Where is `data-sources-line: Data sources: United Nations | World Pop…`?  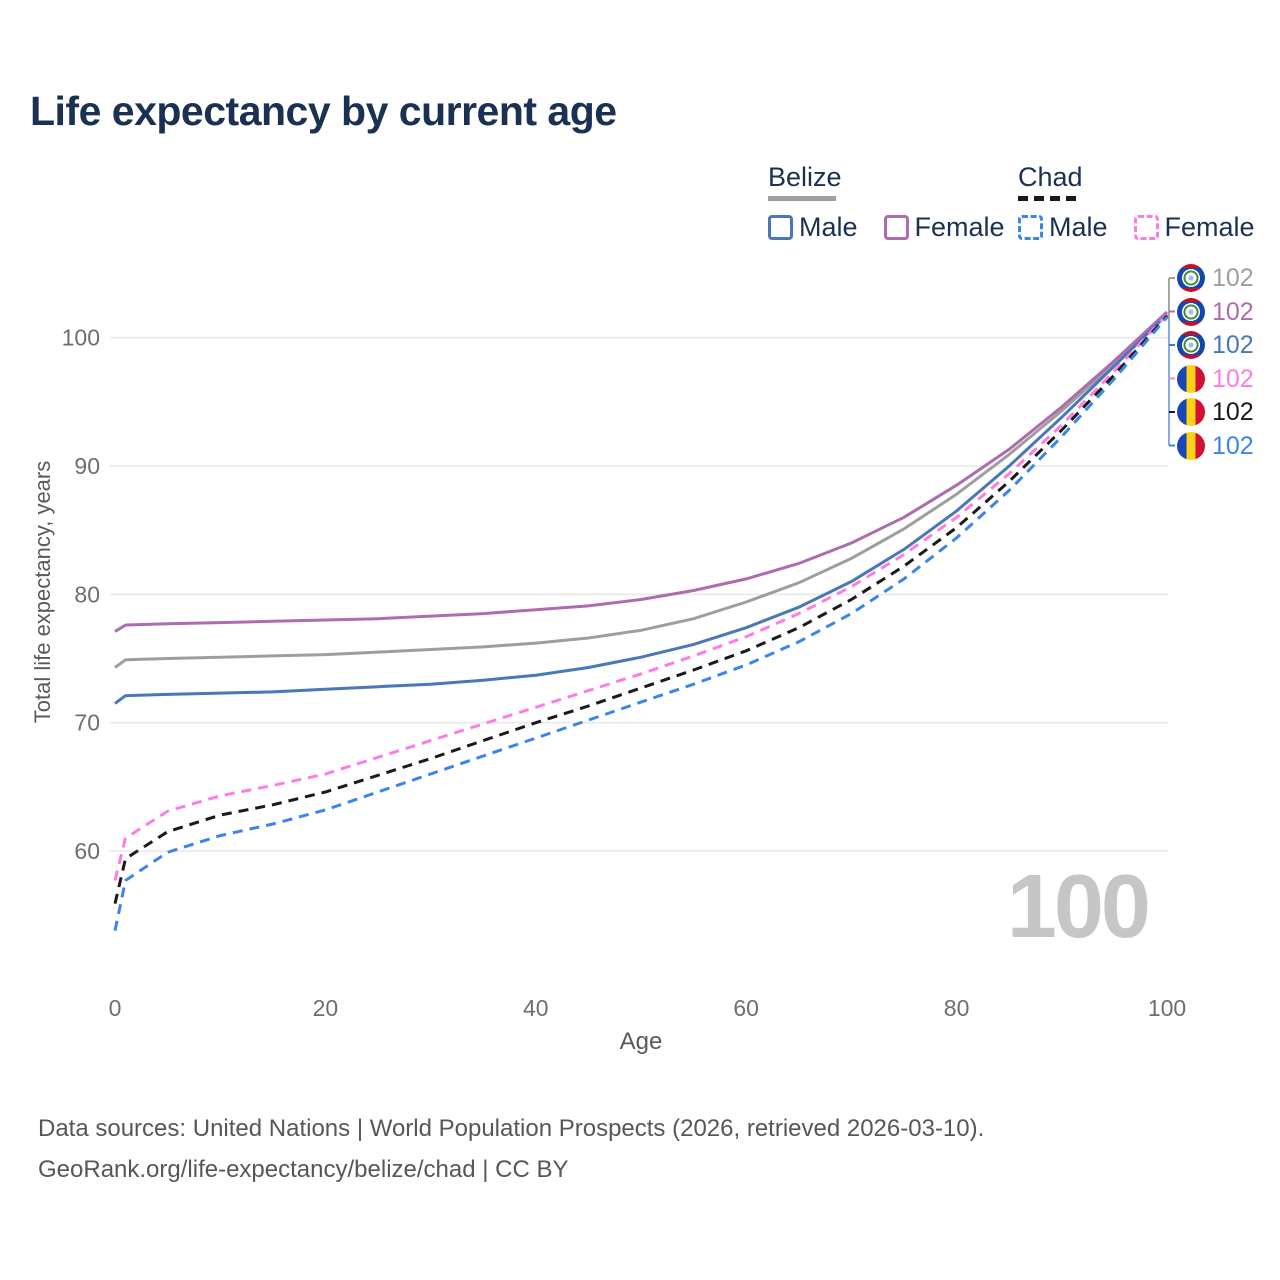 data-sources-line: Data sources: United Nations | World Pop… is located at coordinates (511, 1128).